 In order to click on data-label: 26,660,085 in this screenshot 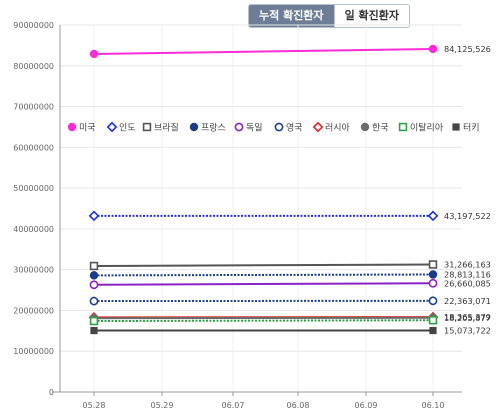, I will do `click(467, 283)`.